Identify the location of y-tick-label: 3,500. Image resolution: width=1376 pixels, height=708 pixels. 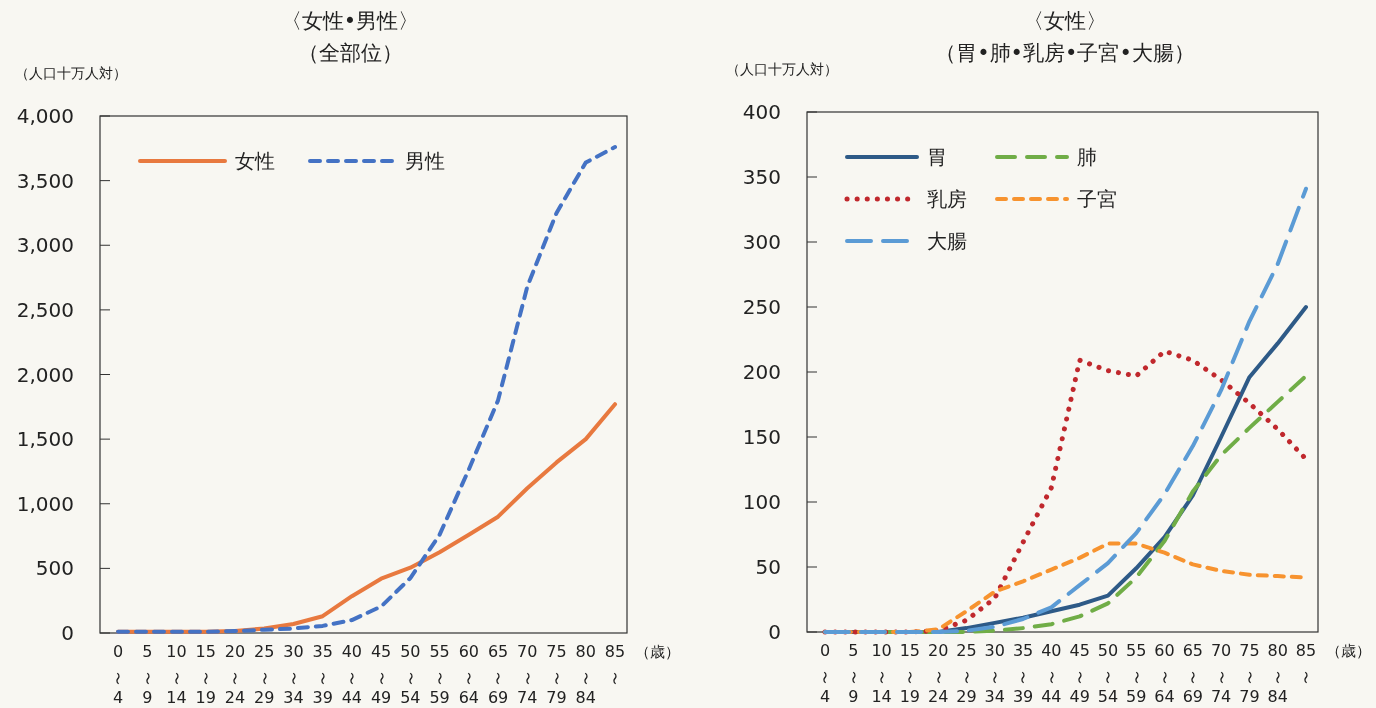
(45, 180).